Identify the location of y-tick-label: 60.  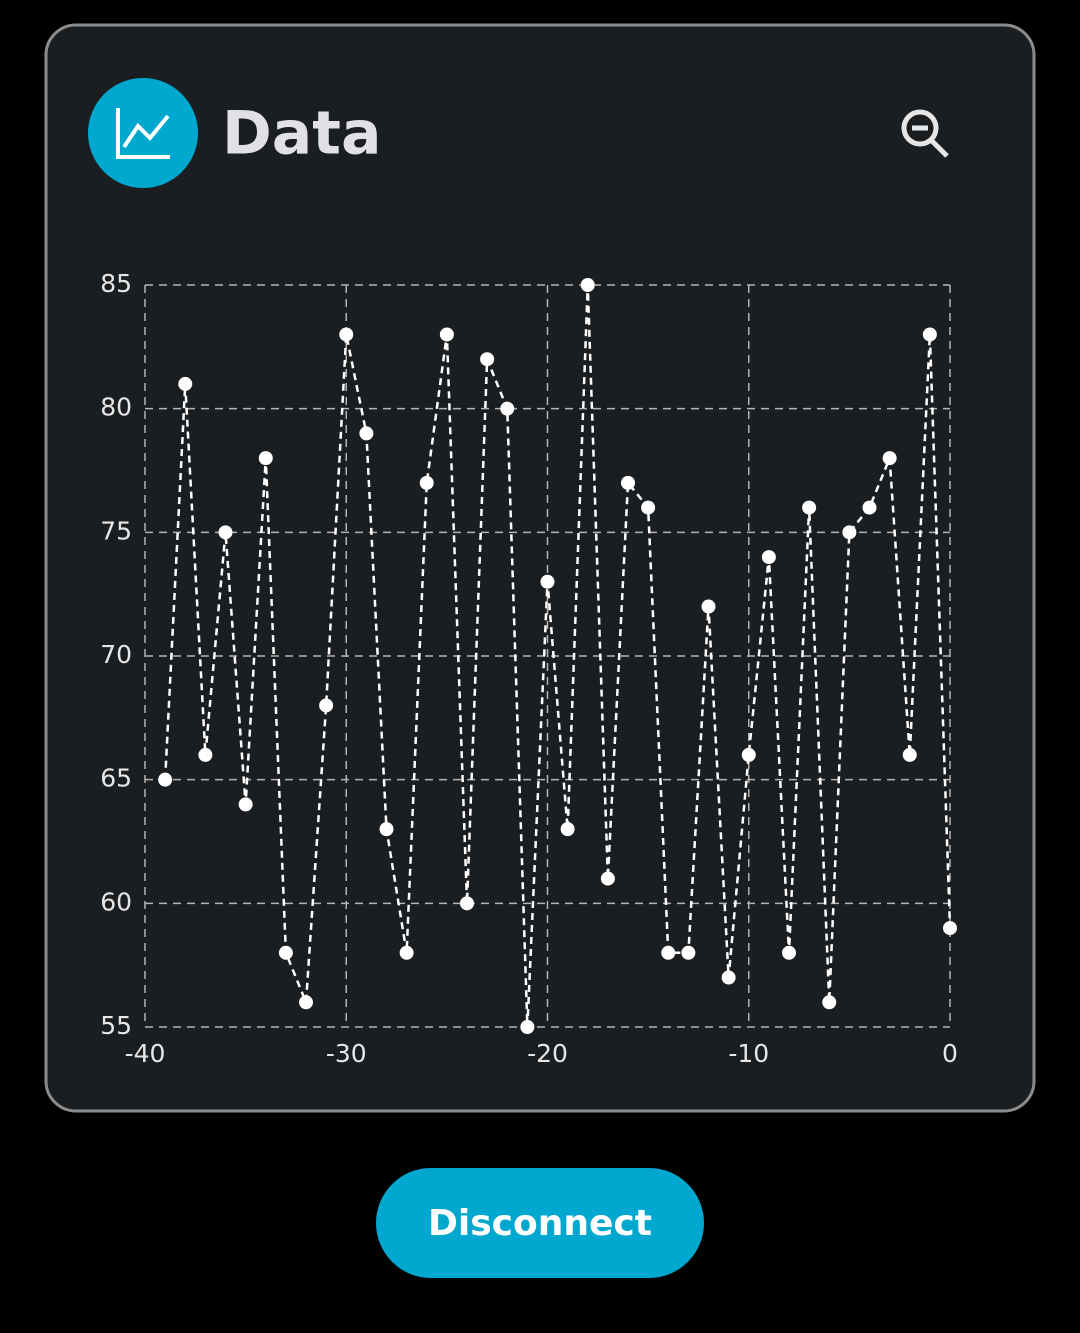
(116, 901).